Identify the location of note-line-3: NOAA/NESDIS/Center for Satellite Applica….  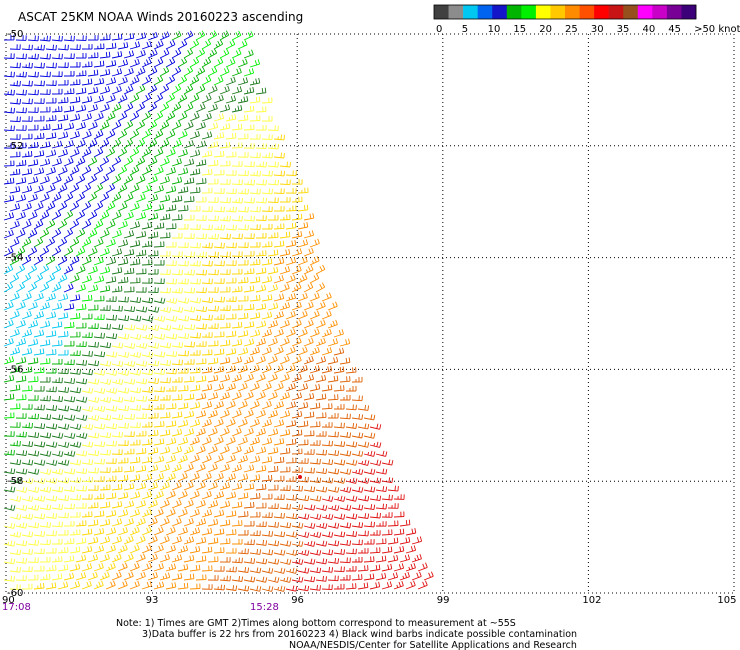
(433, 645).